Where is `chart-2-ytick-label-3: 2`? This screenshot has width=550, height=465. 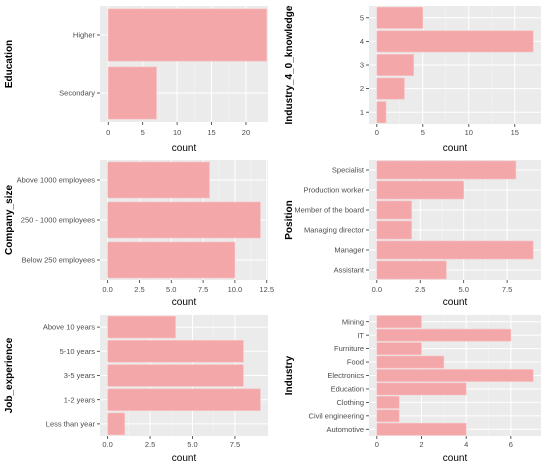
chart-2-ytick-label-3: 2 is located at coordinates (362, 88).